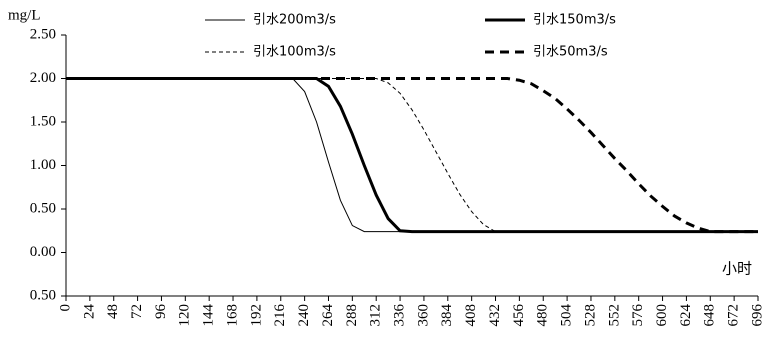 This screenshot has width=766, height=339. What do you see at coordinates (43, 121) in the screenshot?
I see `y-tick-label: 1.50` at bounding box center [43, 121].